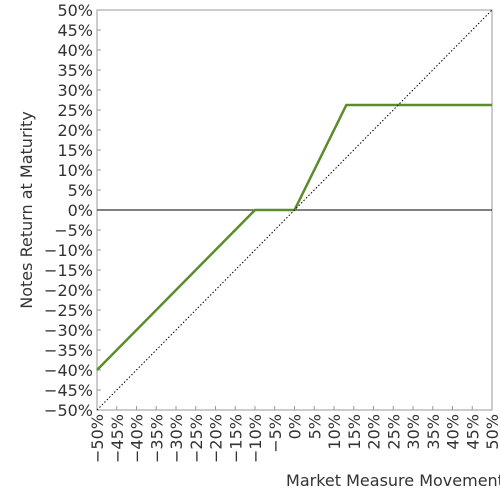 This screenshot has width=500, height=500. Describe the element at coordinates (80, 210) in the screenshot. I see `y-tick-label: 0%` at that location.